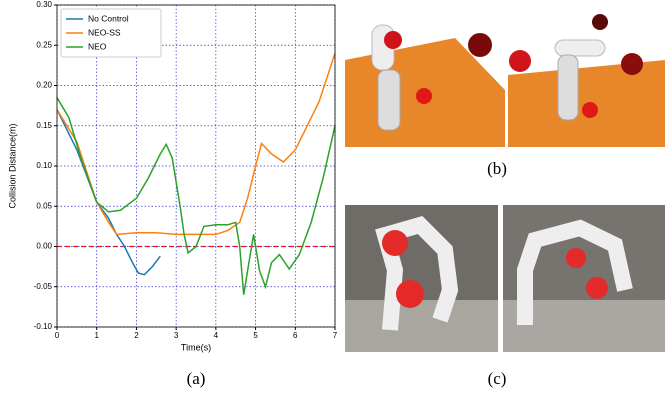  What do you see at coordinates (104, 32) in the screenshot?
I see `legend-label: NEO-SS` at bounding box center [104, 32].